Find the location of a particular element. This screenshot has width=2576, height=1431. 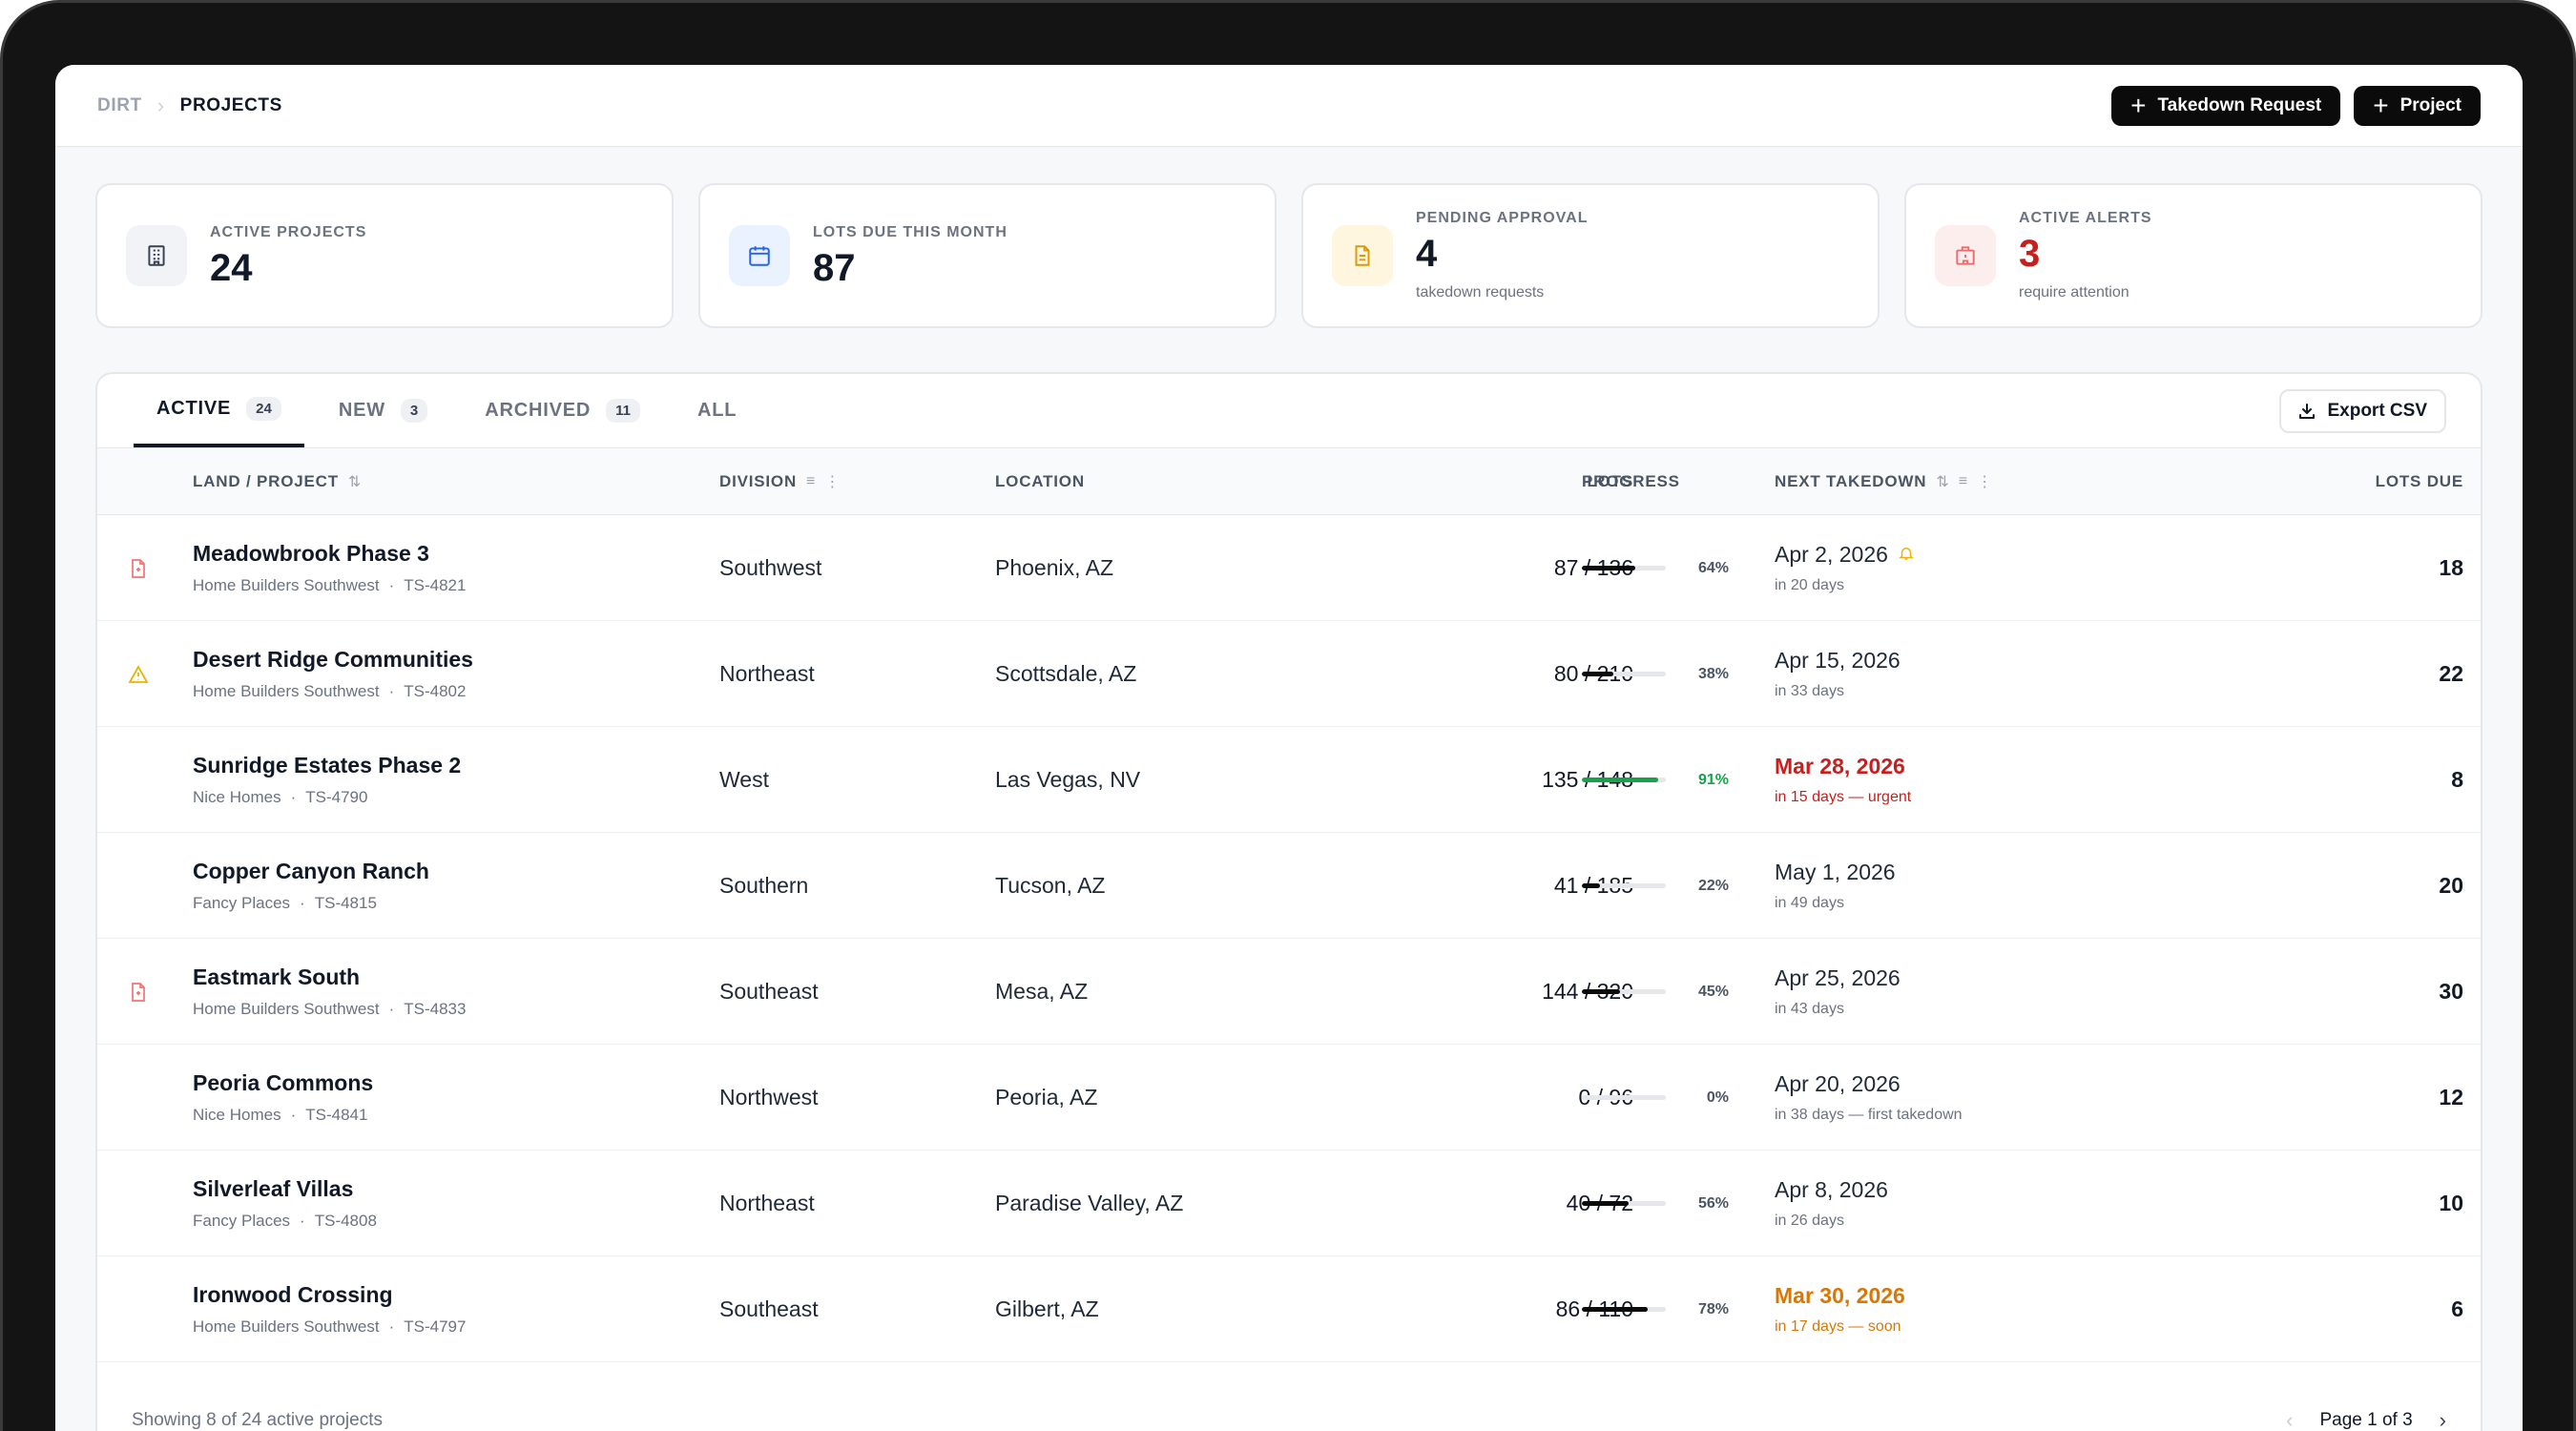

project-name: Peoria Commons is located at coordinates (283, 1082).